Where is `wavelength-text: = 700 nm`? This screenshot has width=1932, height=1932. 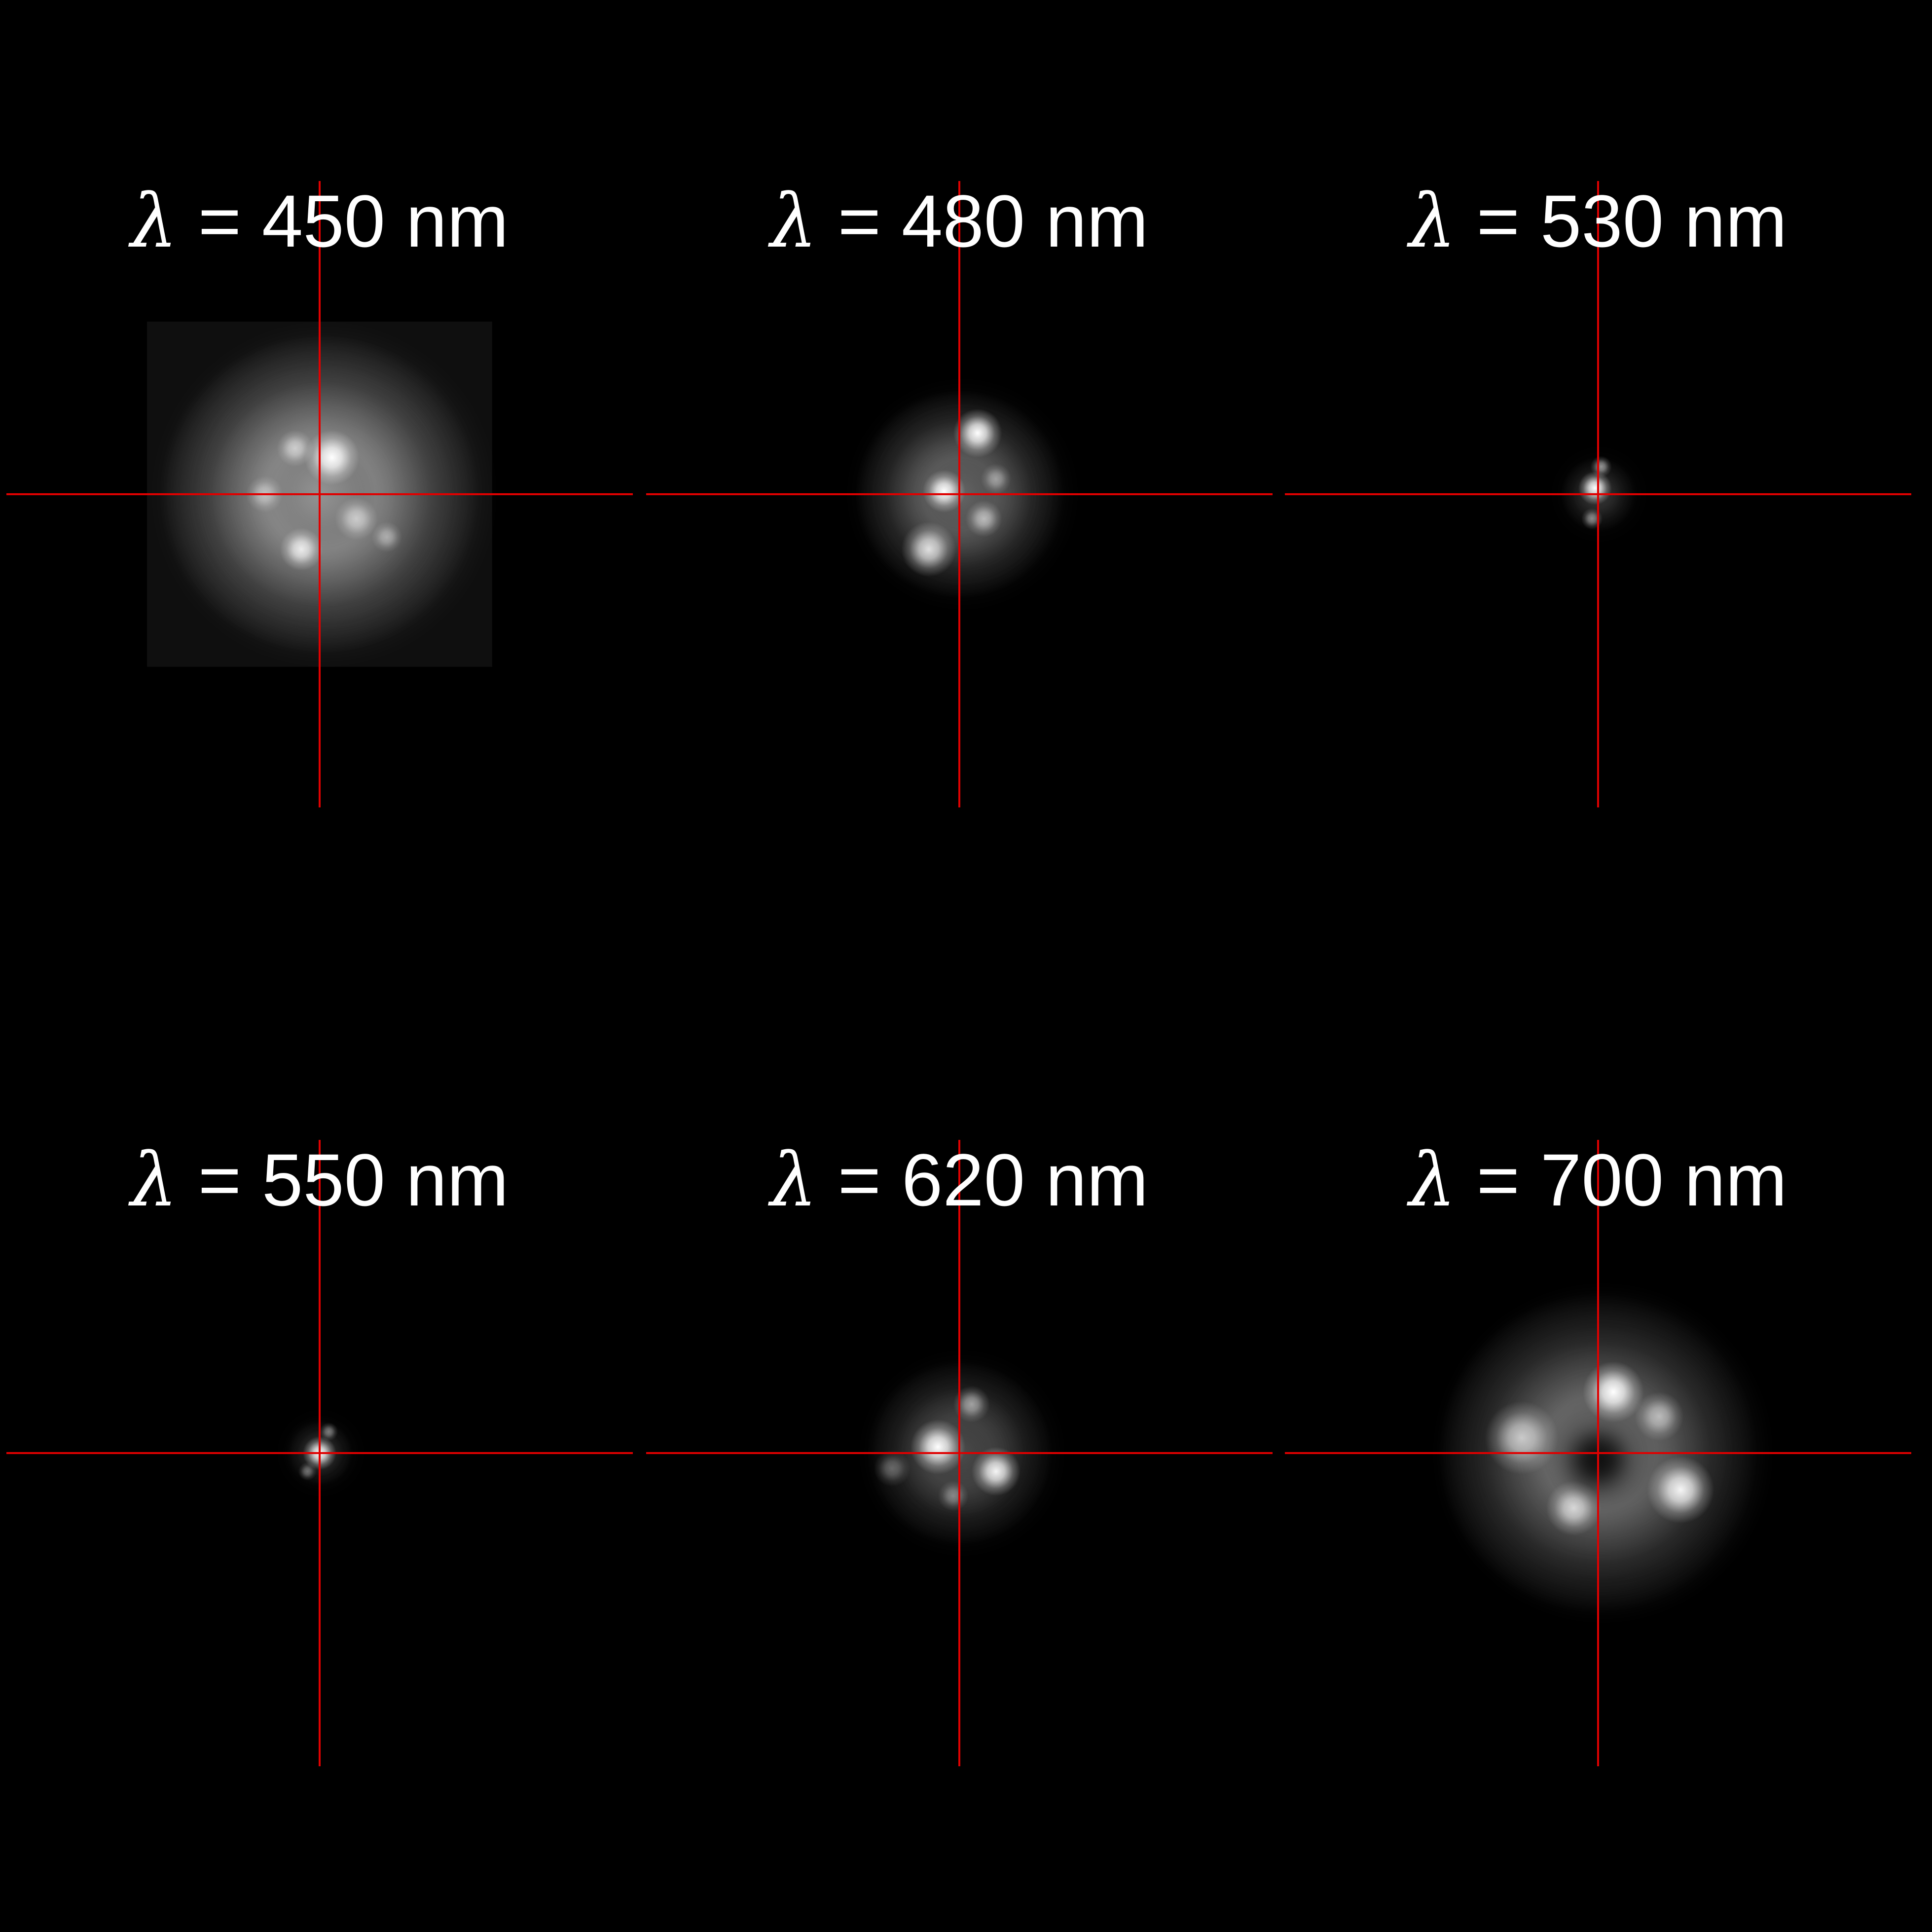
wavelength-text: = 700 nm is located at coordinates (1622, 1179).